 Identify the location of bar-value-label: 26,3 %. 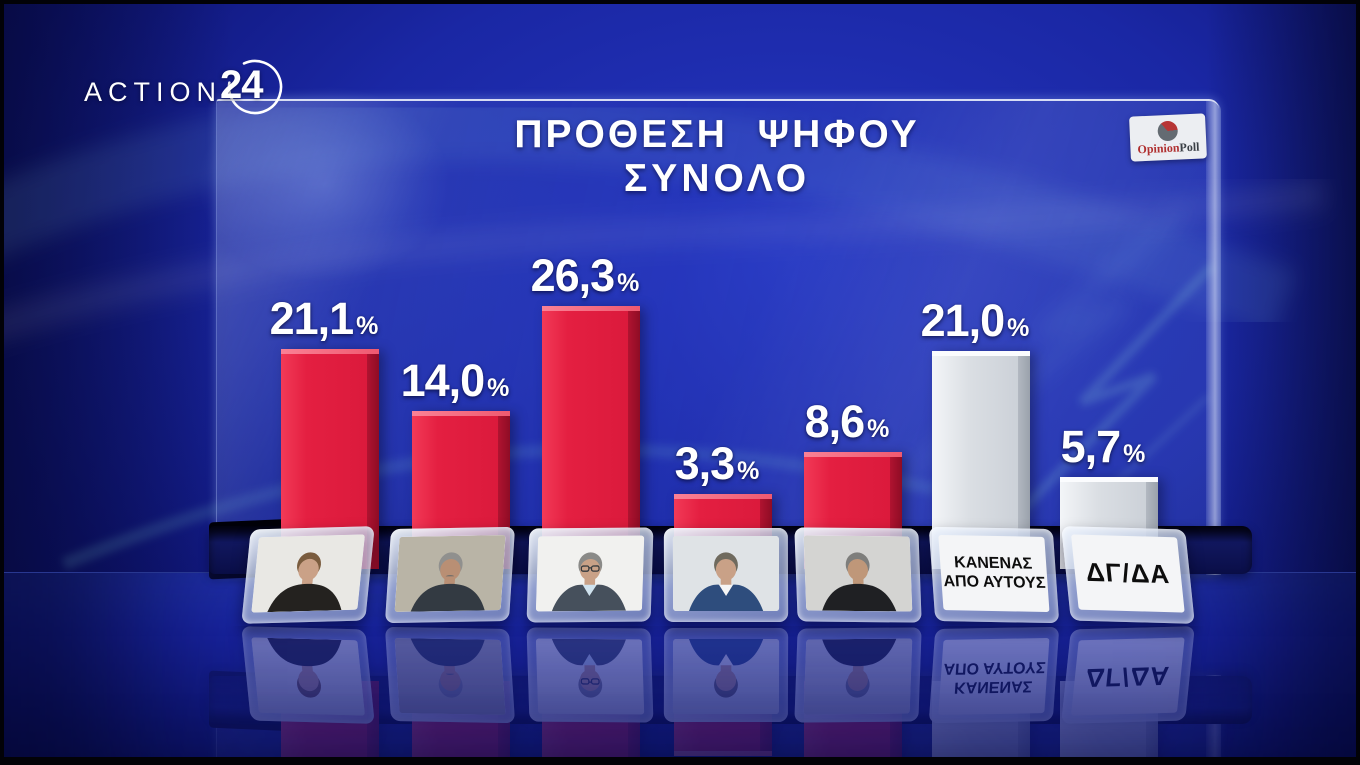
(585, 276).